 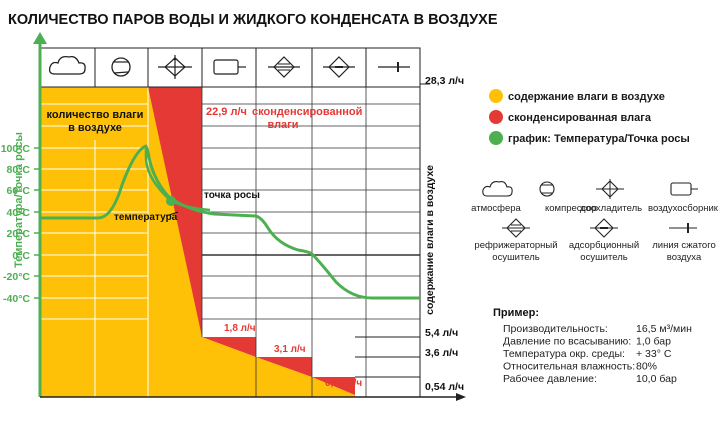 What do you see at coordinates (604, 228) in the screenshot?
I see `key-adsorption-dryer-icon` at bounding box center [604, 228].